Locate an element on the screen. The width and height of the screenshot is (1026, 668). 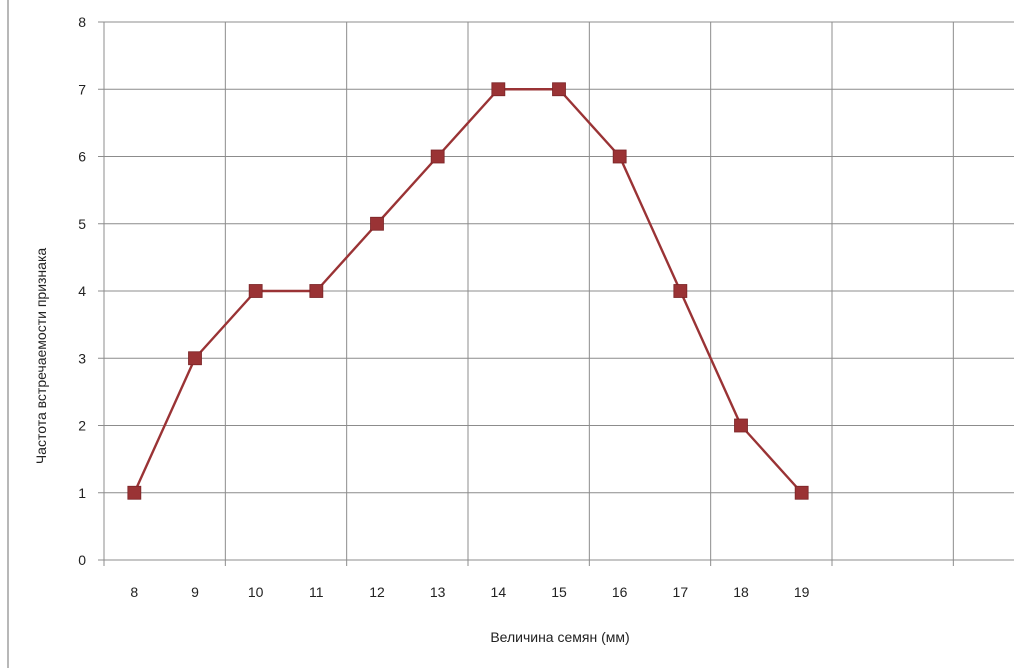
x-axis-title: Величина семян (мм) is located at coordinates (559, 637).